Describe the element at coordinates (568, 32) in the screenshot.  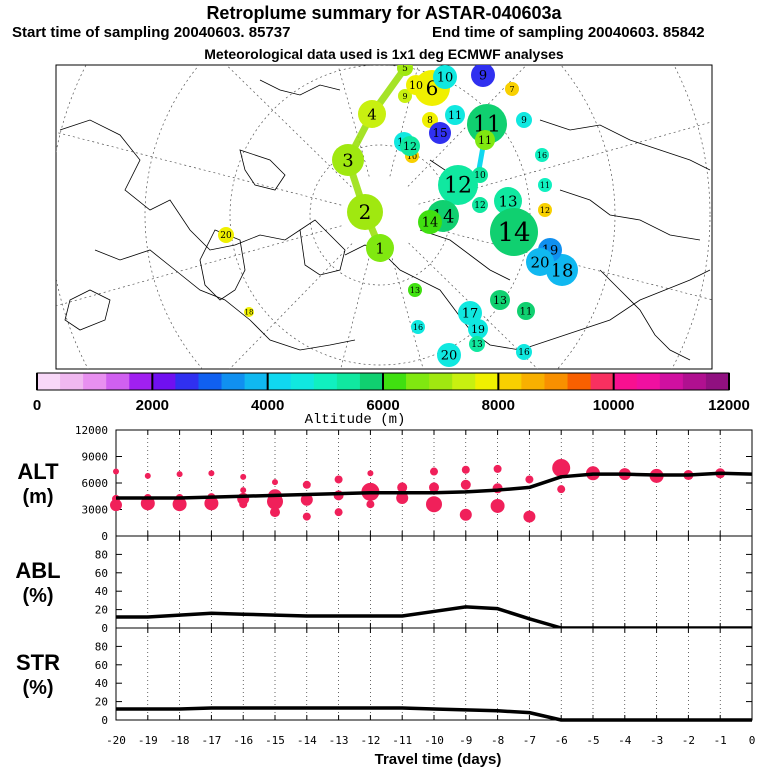
I see `end-time-label: End time of sampling 20040603. 85842` at that location.